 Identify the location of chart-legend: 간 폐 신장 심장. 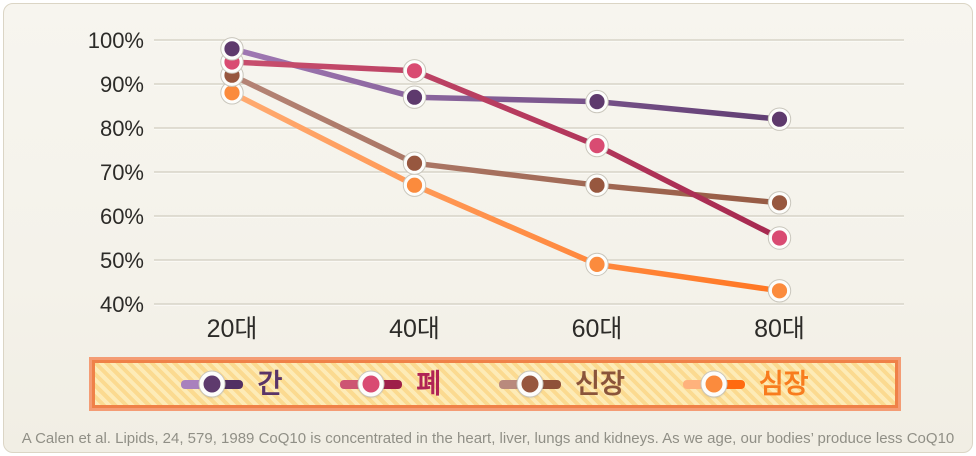
(495, 384).